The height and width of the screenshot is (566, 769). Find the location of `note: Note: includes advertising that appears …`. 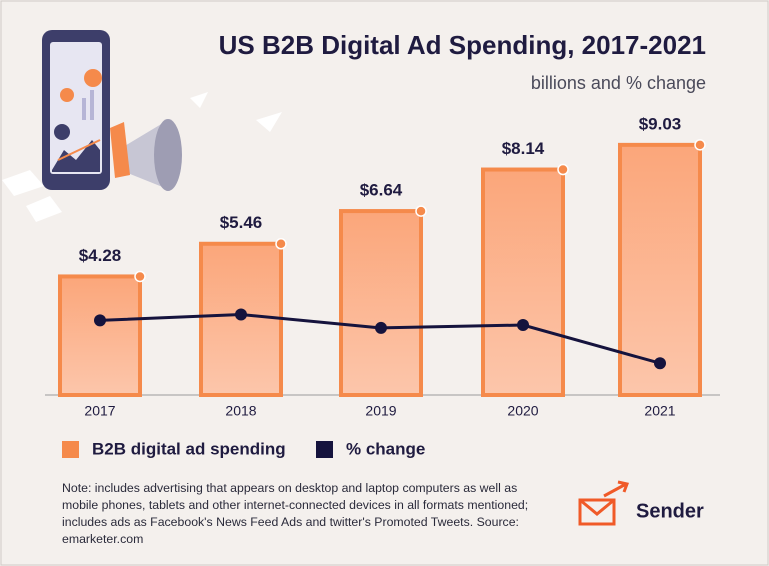

note: Note: includes advertising that appears … is located at coordinates (295, 513).